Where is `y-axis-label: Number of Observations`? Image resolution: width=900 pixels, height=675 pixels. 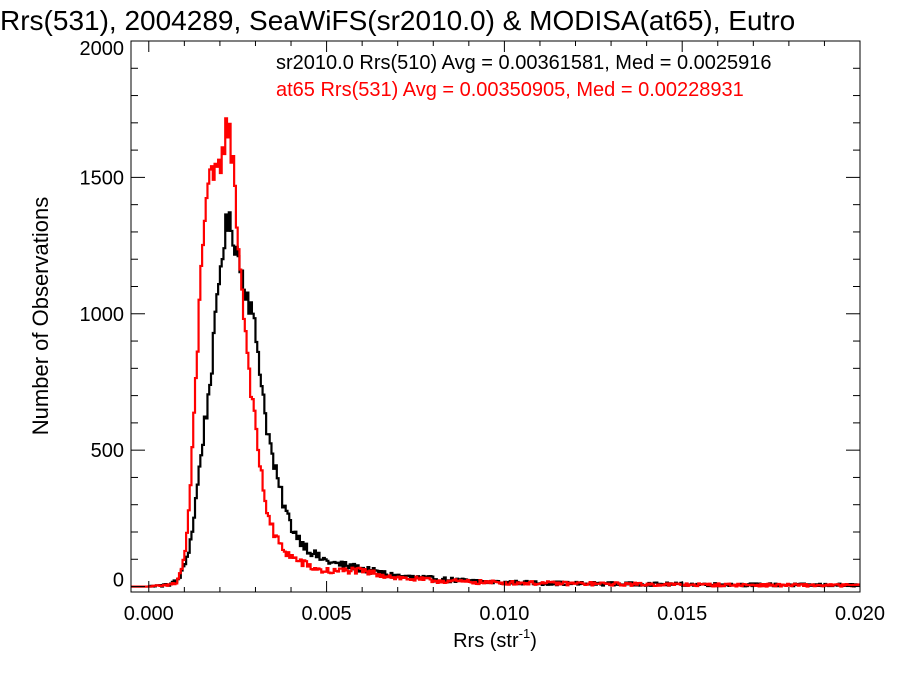
y-axis-label: Number of Observations is located at coordinates (40, 316).